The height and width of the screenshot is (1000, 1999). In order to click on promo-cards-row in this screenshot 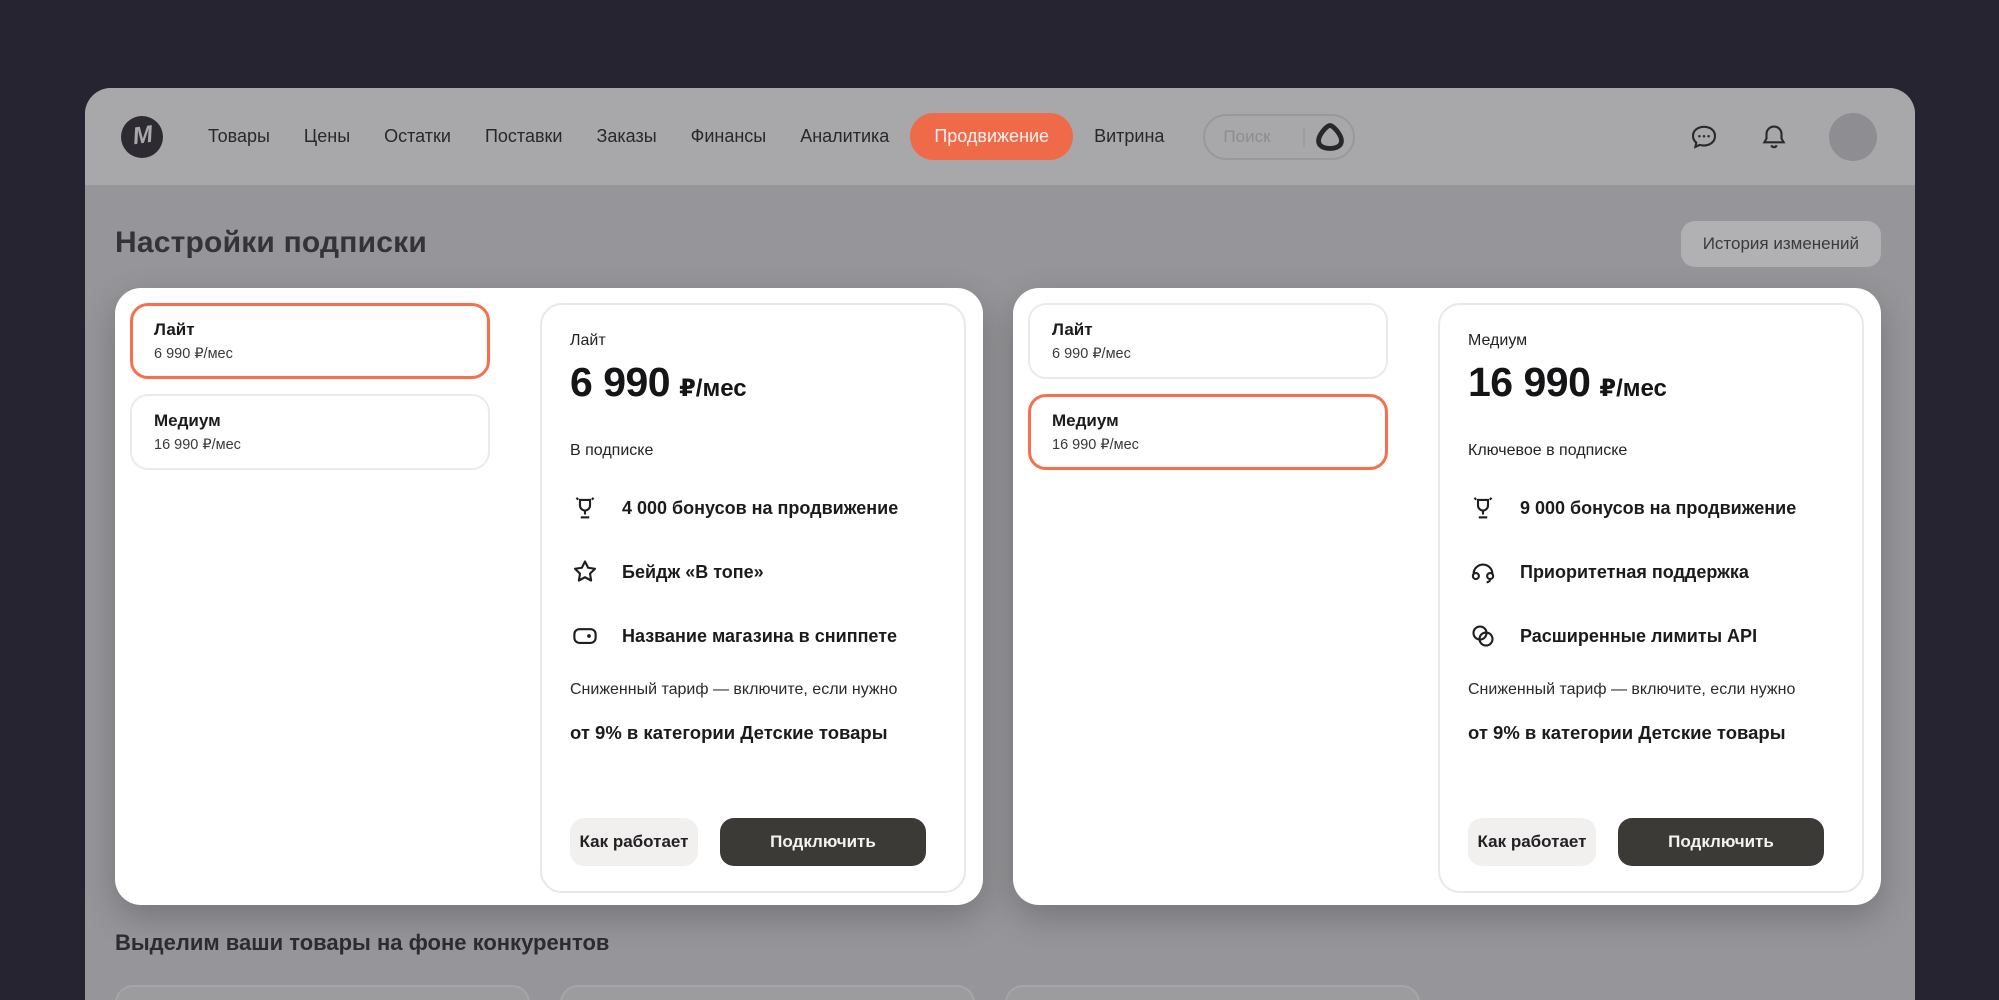, I will do `click(767, 992)`.